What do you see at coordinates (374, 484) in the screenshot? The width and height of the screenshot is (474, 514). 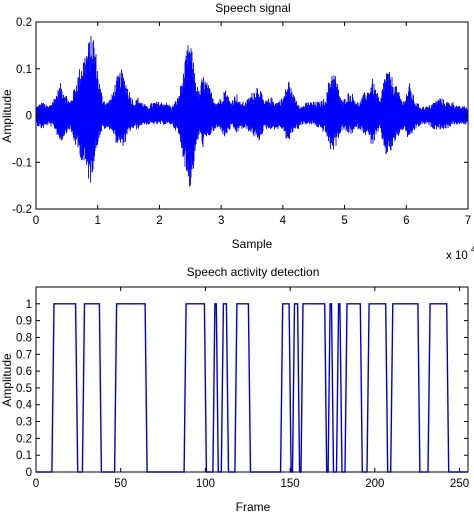 I see `x-tick-label: 200` at bounding box center [374, 484].